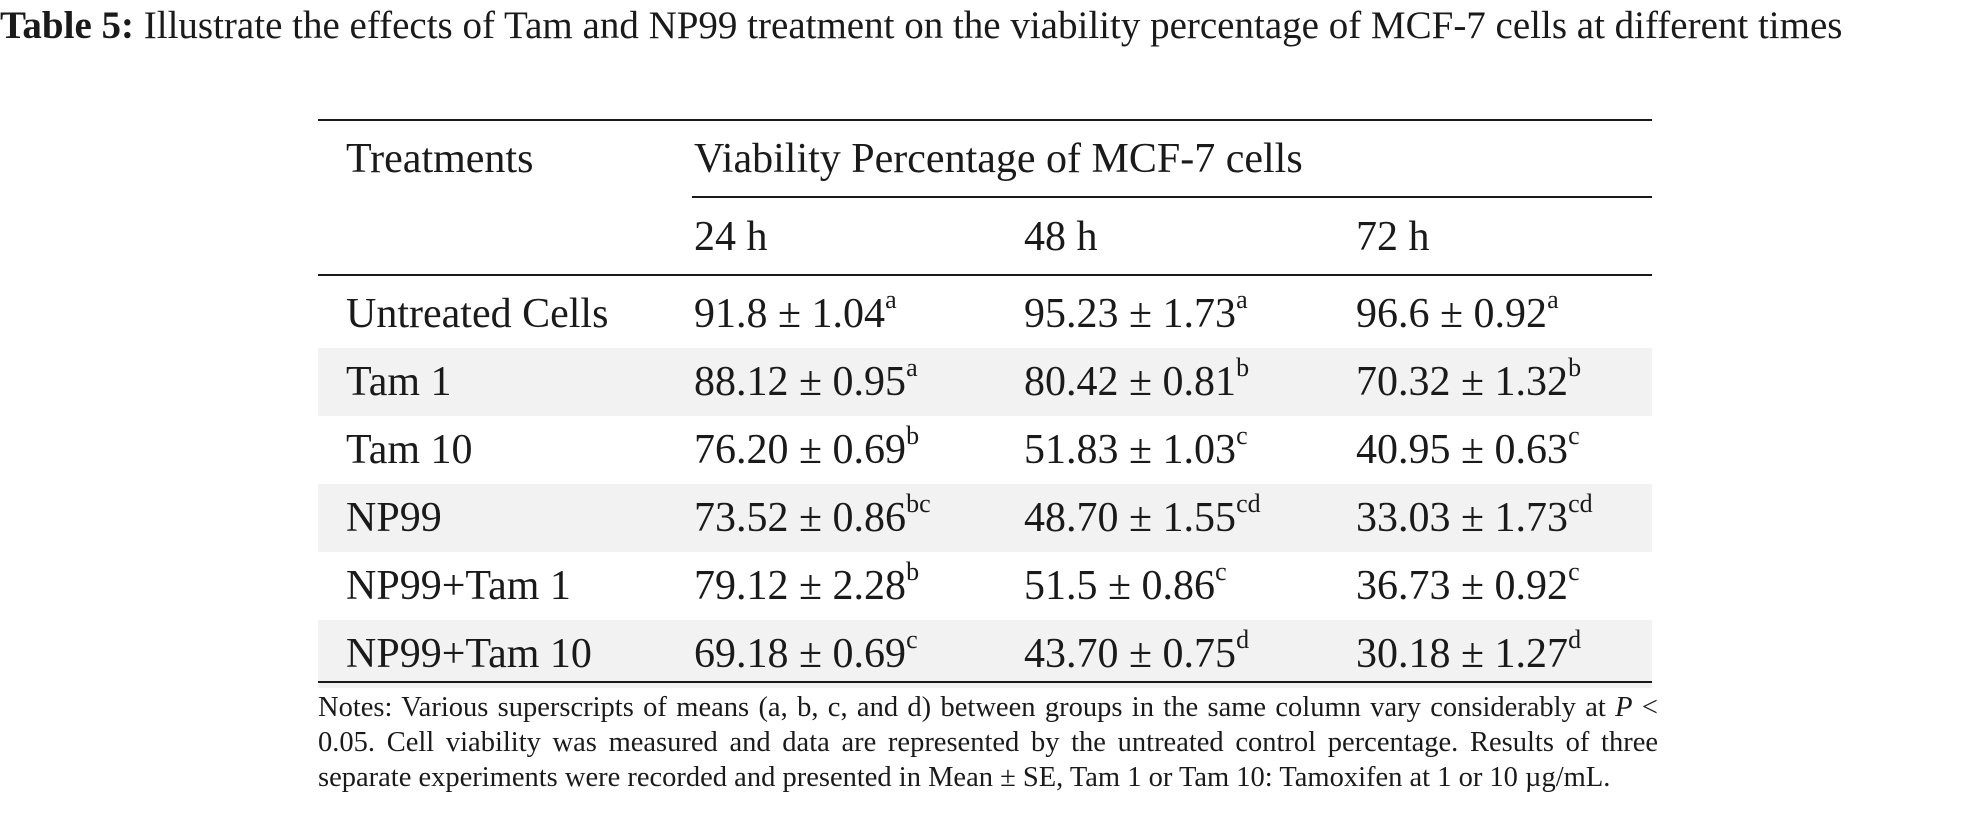  I want to click on viability-value: 91.8 ± 1.04a, so click(795, 314).